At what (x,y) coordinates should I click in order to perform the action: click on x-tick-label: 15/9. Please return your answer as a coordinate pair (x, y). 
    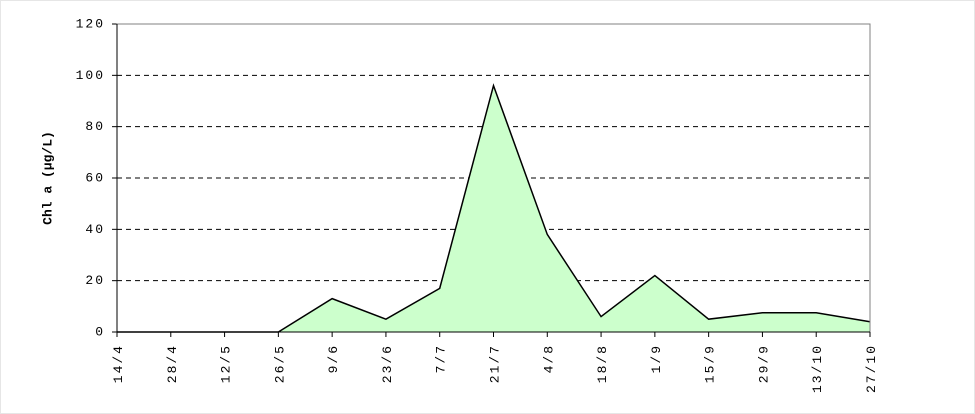
    Looking at the image, I should click on (710, 363).